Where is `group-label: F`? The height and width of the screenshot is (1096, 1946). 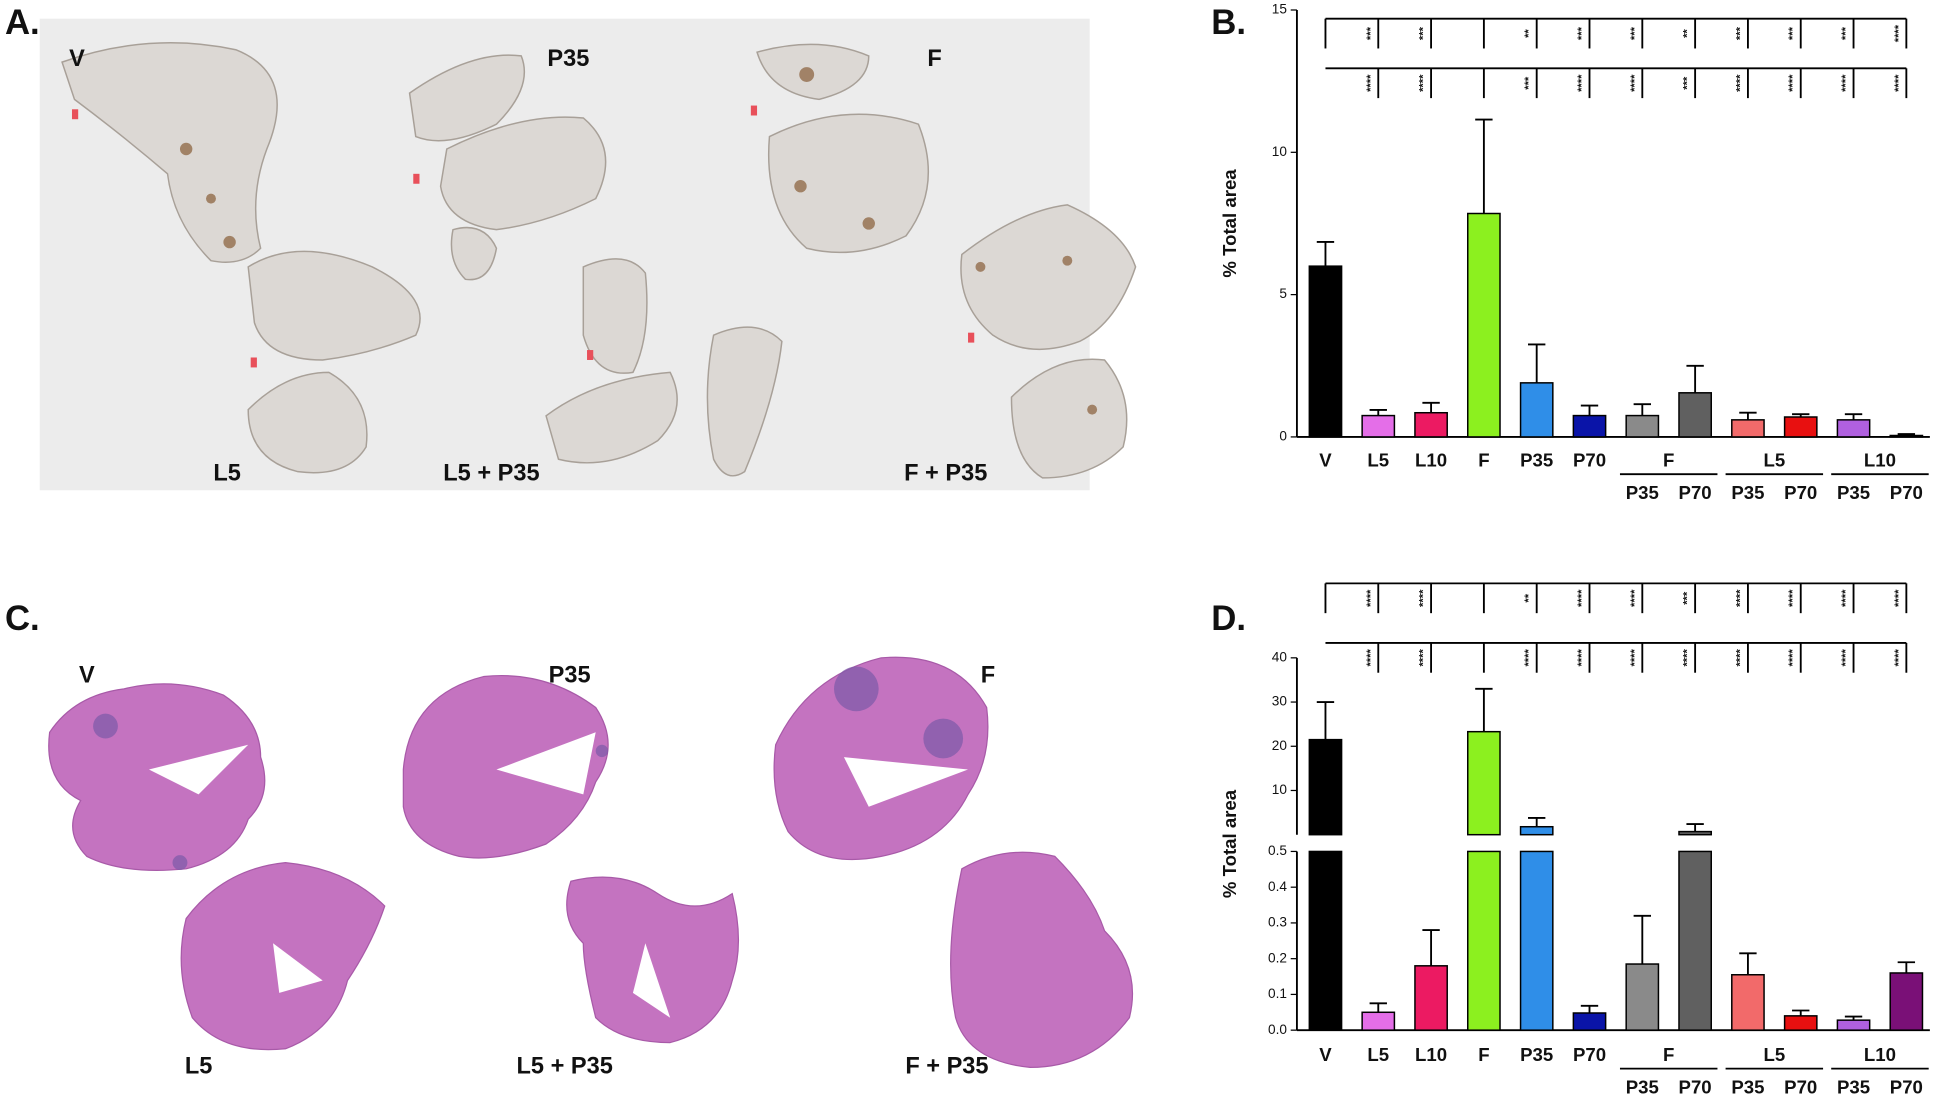
group-label: F is located at coordinates (1668, 1054).